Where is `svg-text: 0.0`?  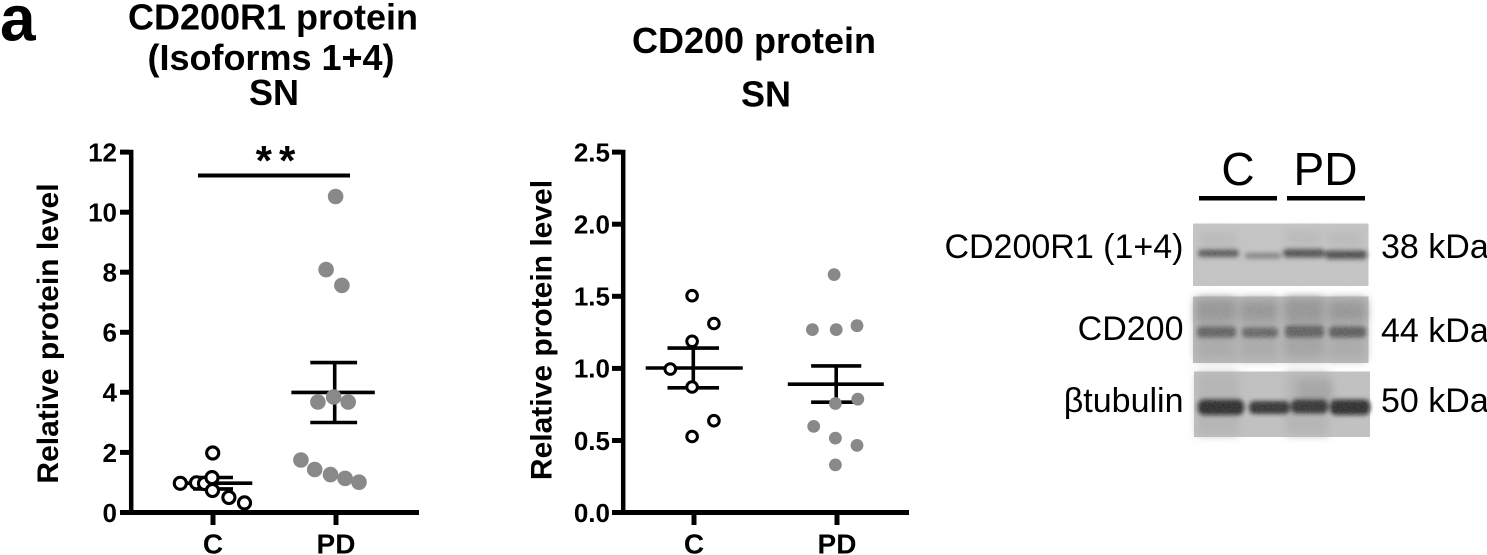 svg-text: 0.0 is located at coordinates (592, 513).